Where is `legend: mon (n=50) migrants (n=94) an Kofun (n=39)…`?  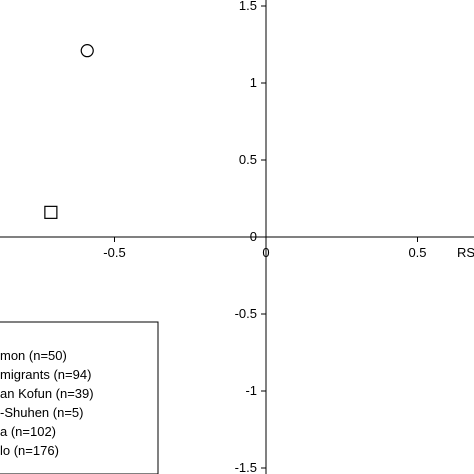
legend: mon (n=50) migrants (n=94) an Kofun (n=39)… is located at coordinates (79, 397).